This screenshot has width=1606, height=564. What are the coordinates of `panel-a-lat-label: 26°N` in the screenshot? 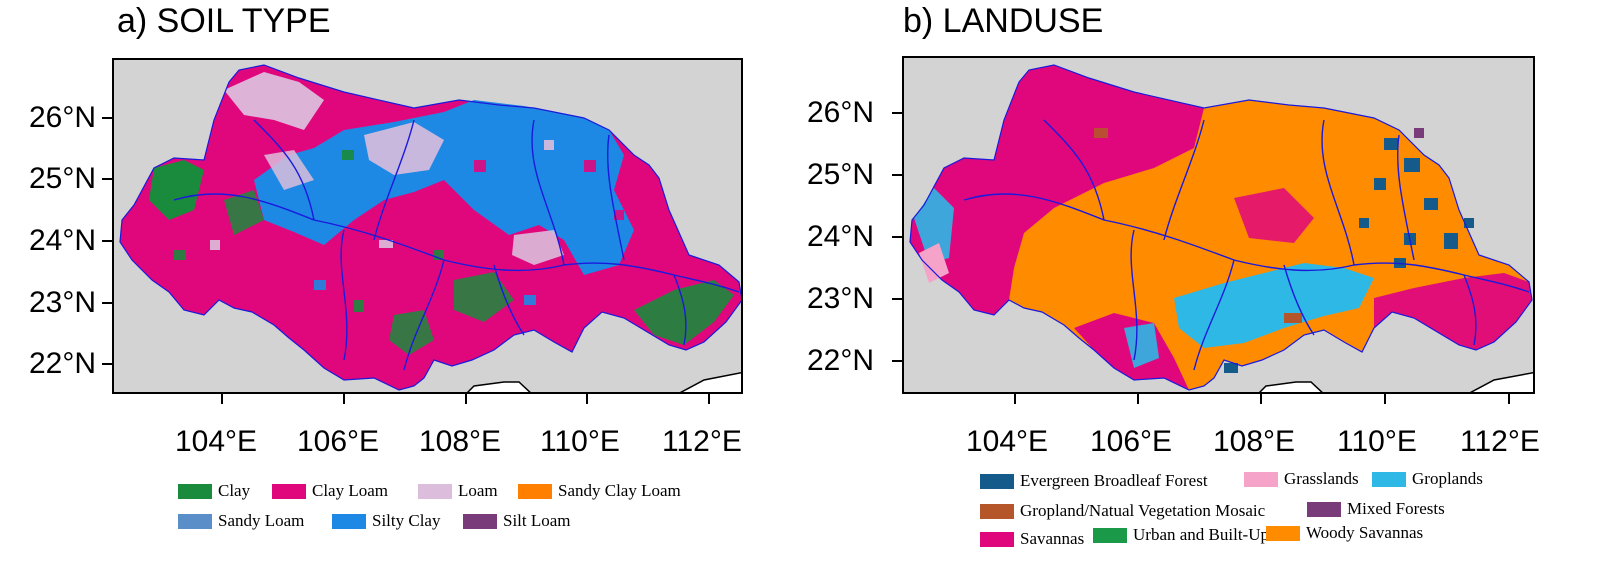 It's located at (62, 117).